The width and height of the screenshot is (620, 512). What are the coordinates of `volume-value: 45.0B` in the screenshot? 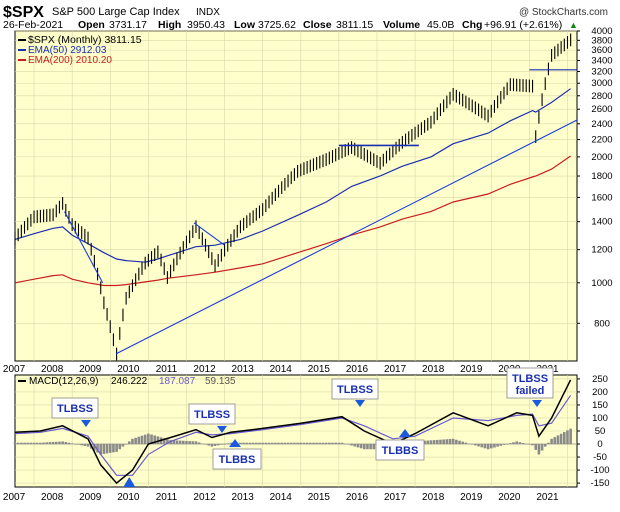 It's located at (440, 25).